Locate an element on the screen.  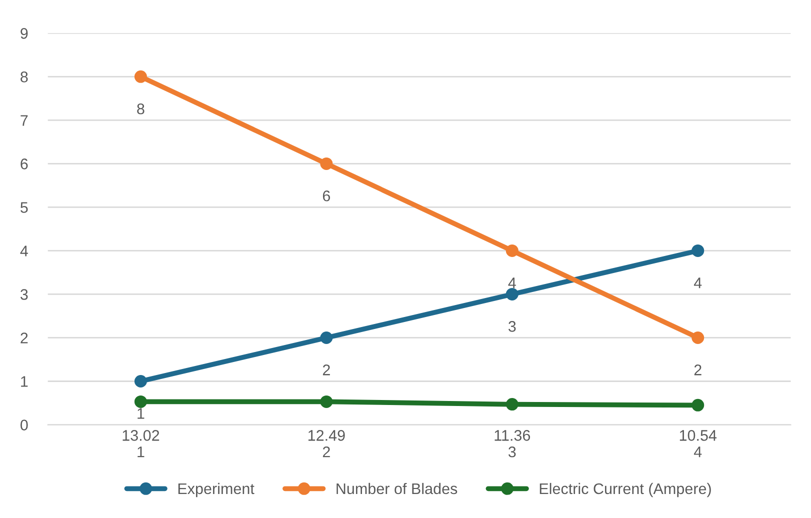
y-tick-label: 5 is located at coordinates (24, 207).